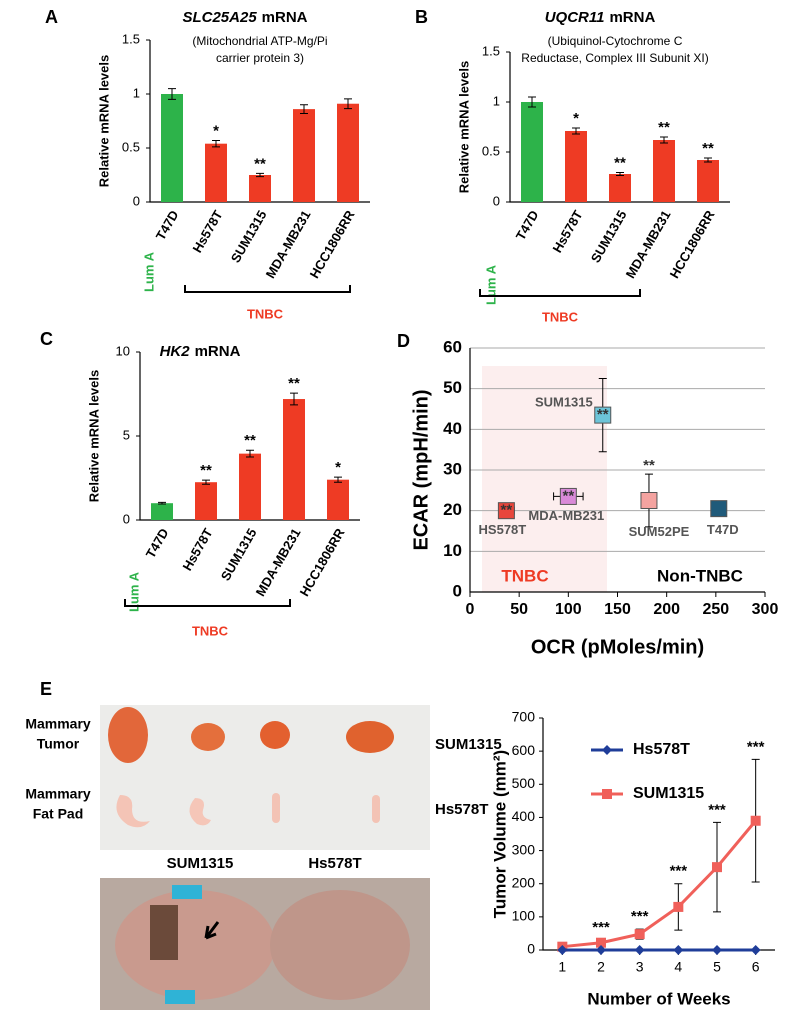 The image size is (800, 1015). Describe the element at coordinates (666, 609) in the screenshot. I see `x-tick-label: 200` at that location.